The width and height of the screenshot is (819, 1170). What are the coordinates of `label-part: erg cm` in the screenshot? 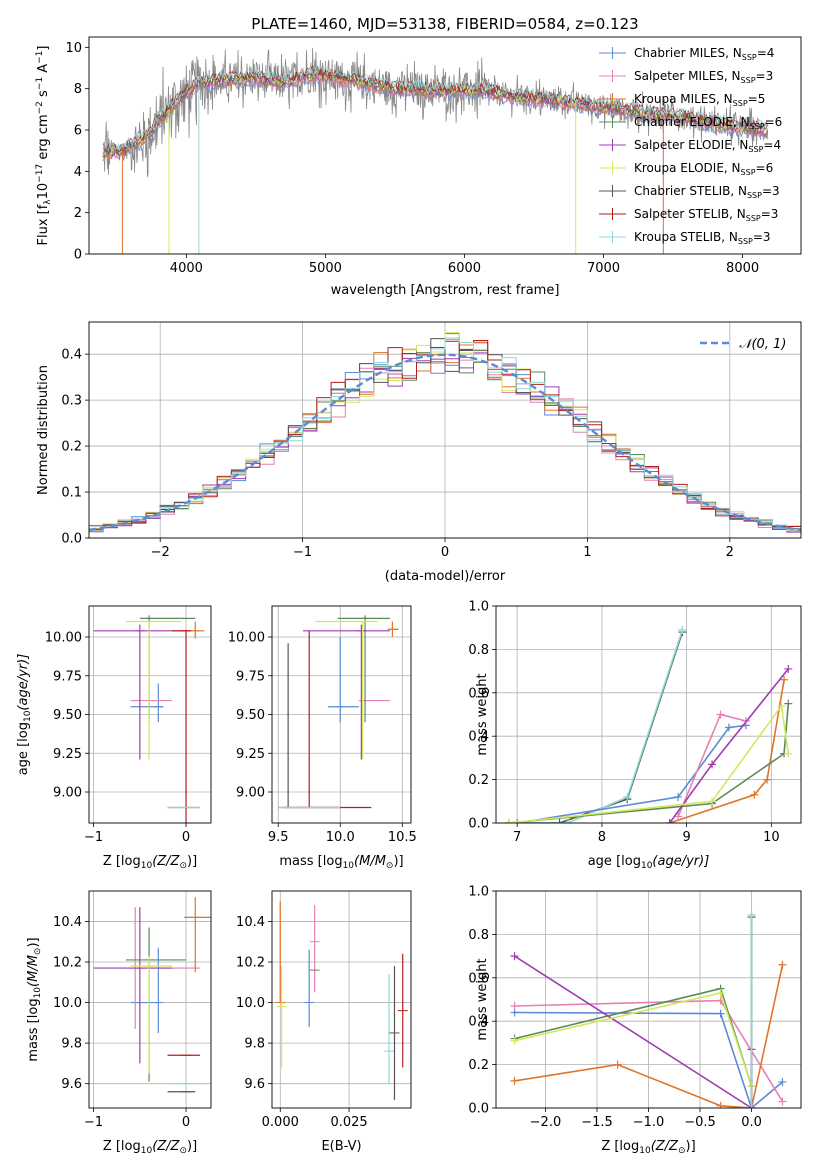 It's located at (43, 138).